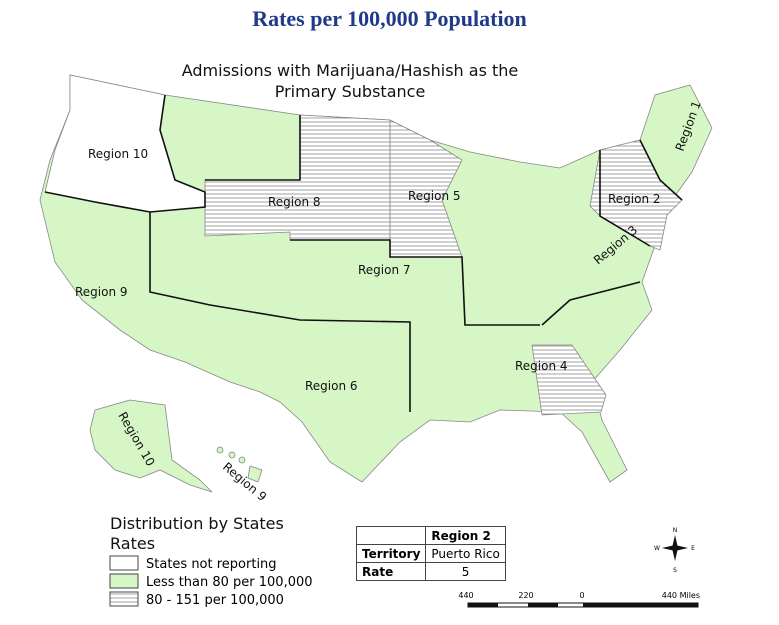 The image size is (779, 625). Describe the element at coordinates (675, 548) in the screenshot. I see `compass` at that location.